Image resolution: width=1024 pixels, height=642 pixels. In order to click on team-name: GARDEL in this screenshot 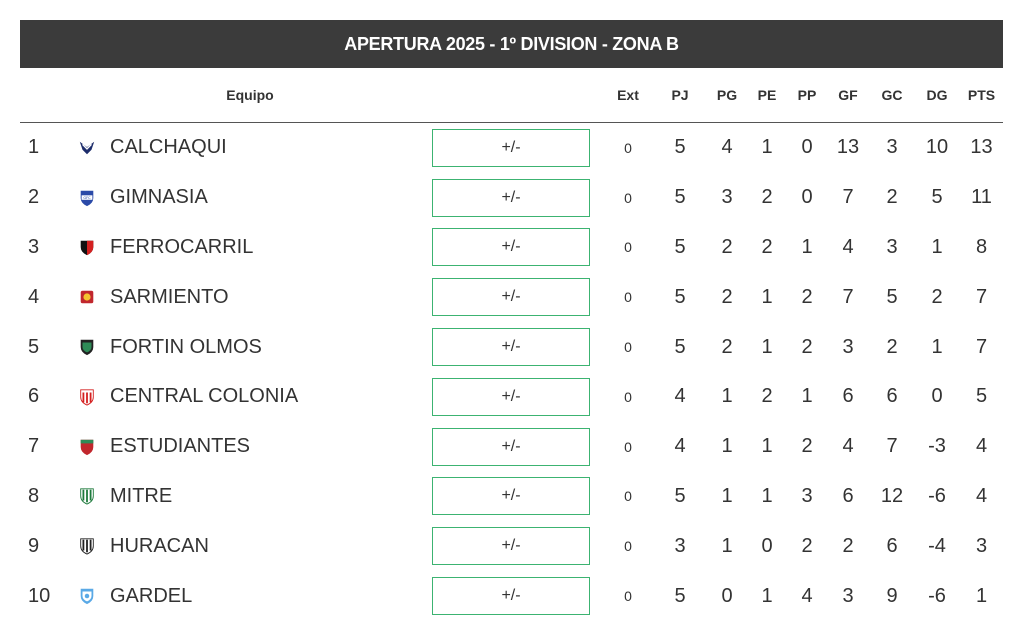, I will do `click(151, 595)`.